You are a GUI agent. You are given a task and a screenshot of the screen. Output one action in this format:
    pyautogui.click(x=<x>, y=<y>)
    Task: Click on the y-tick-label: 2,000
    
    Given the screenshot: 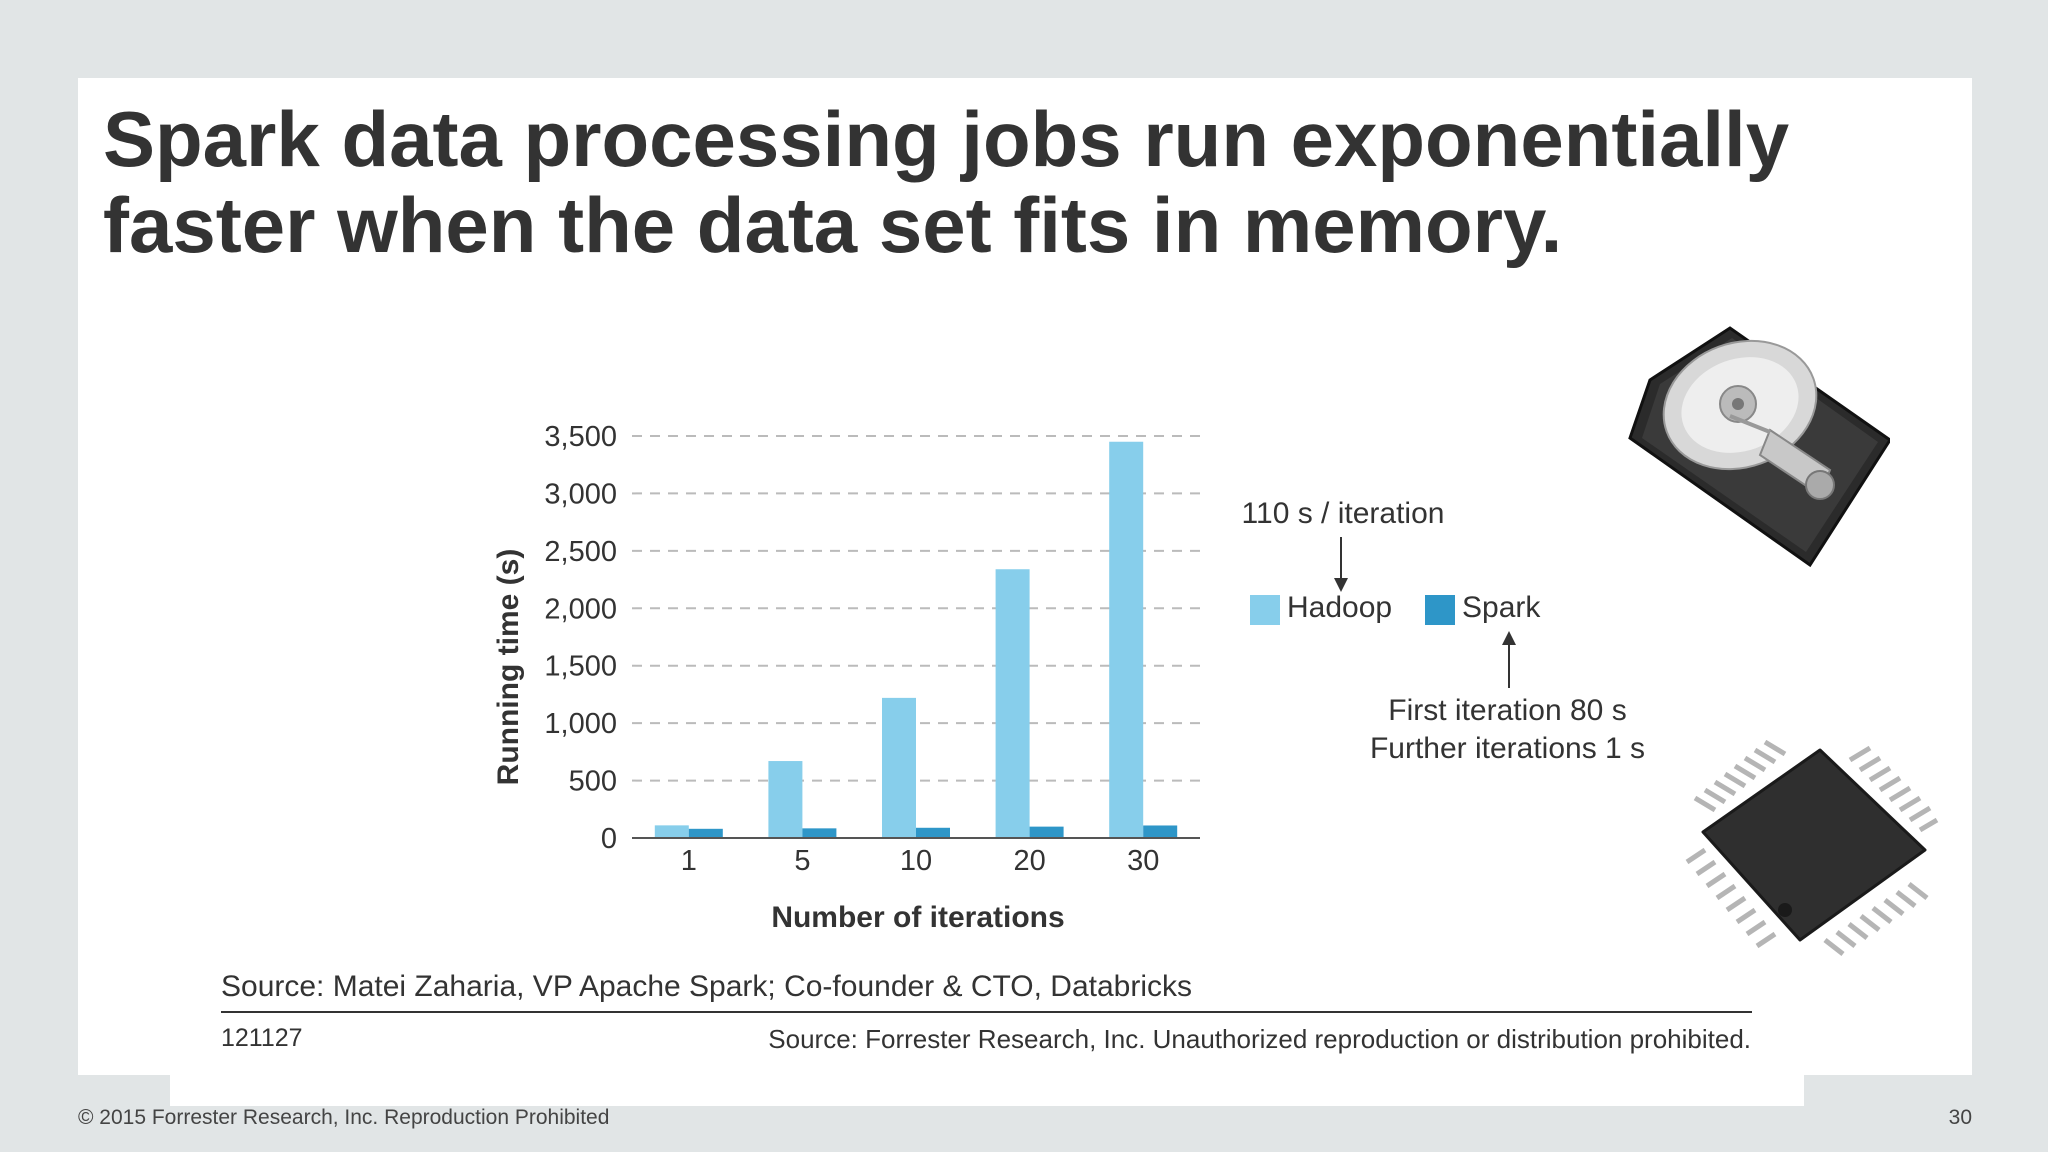 What is the action you would take?
    pyautogui.click(x=580, y=609)
    